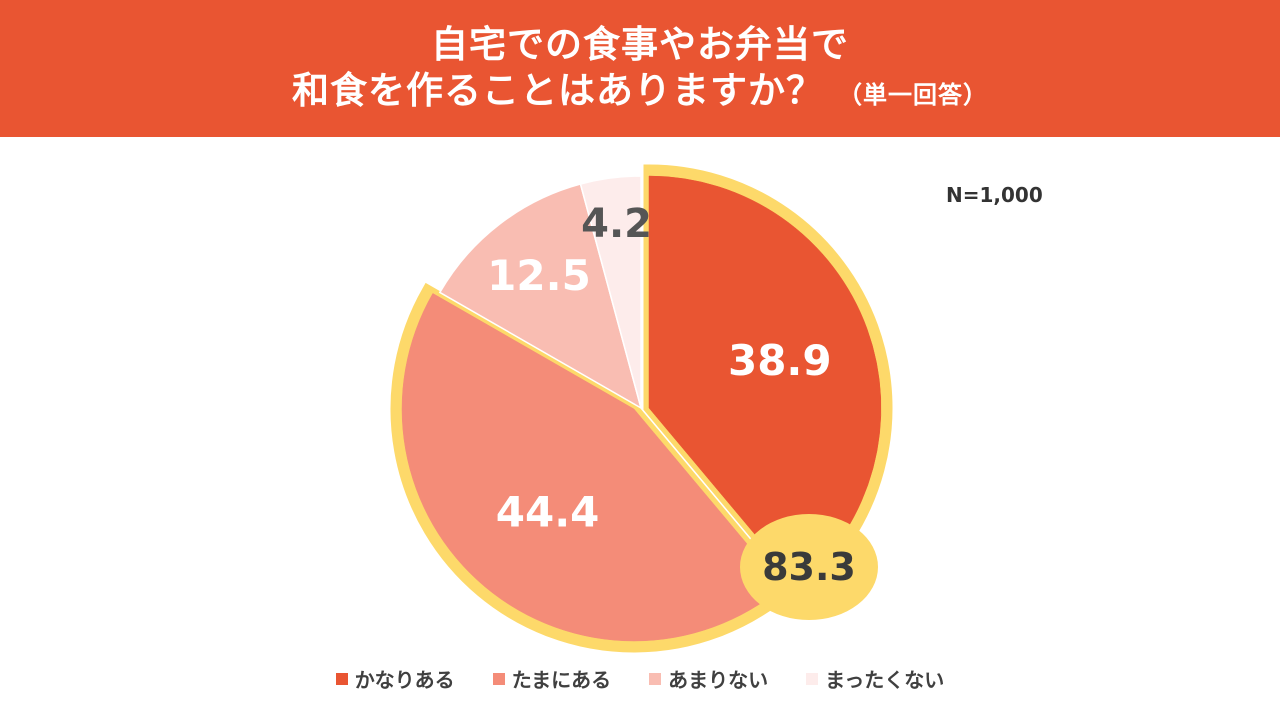  I want to click on legend-item-sometimes: たまにある, so click(552, 678).